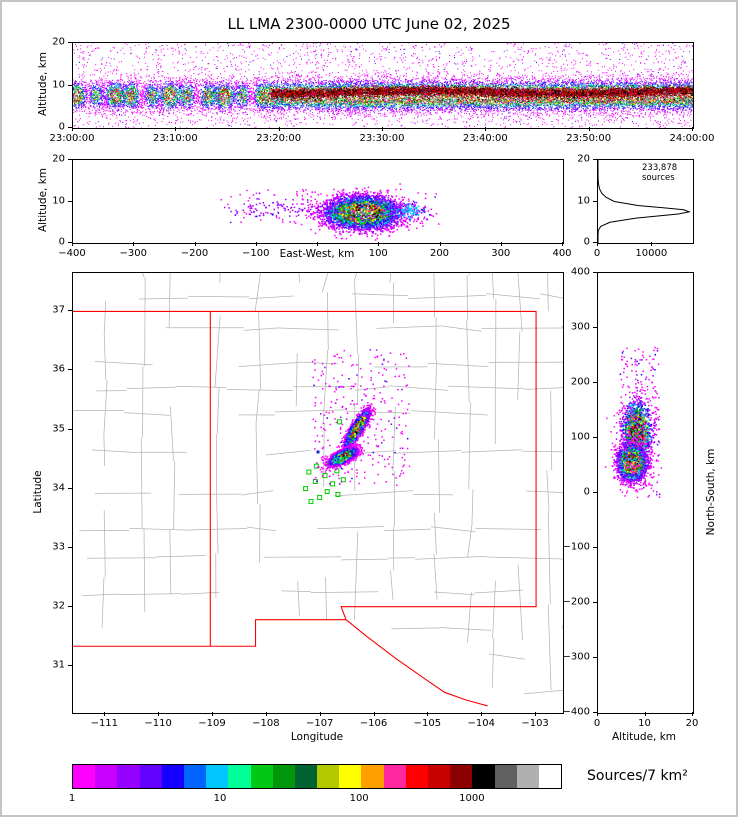  Describe the element at coordinates (637, 776) in the screenshot. I see `colorbar-label: Sources/7 km²` at that location.